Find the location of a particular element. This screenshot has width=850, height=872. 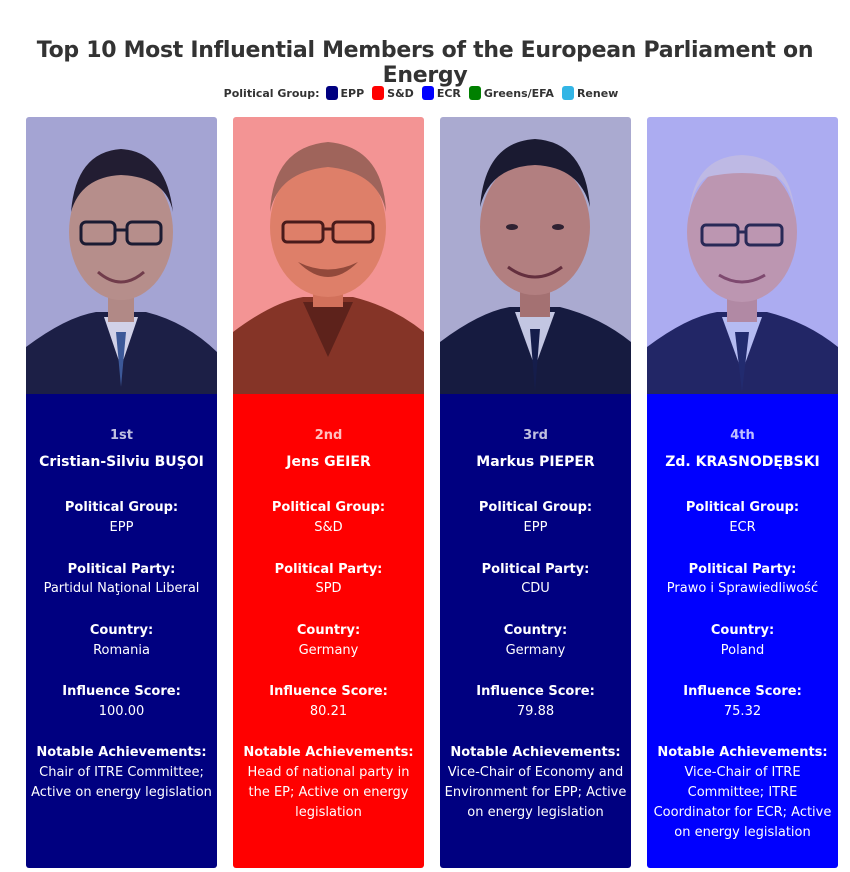

legend-item-epp: EPP is located at coordinates (345, 93).